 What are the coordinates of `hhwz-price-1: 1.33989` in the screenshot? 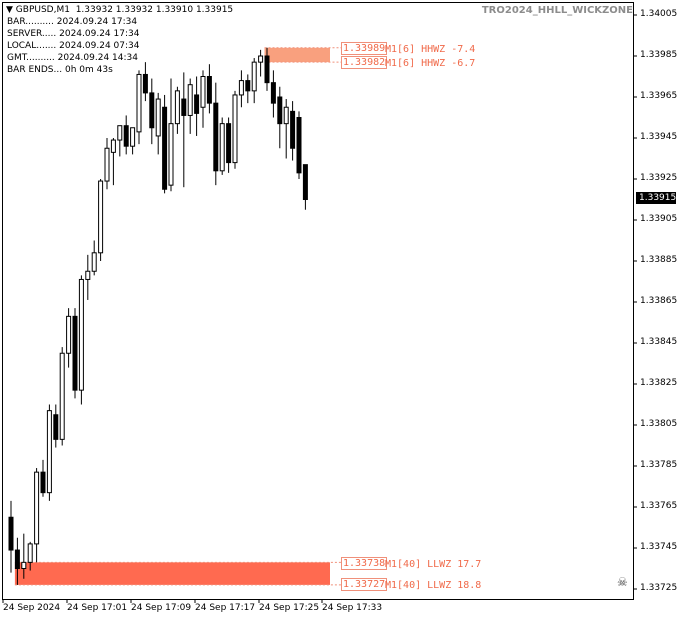 It's located at (364, 48).